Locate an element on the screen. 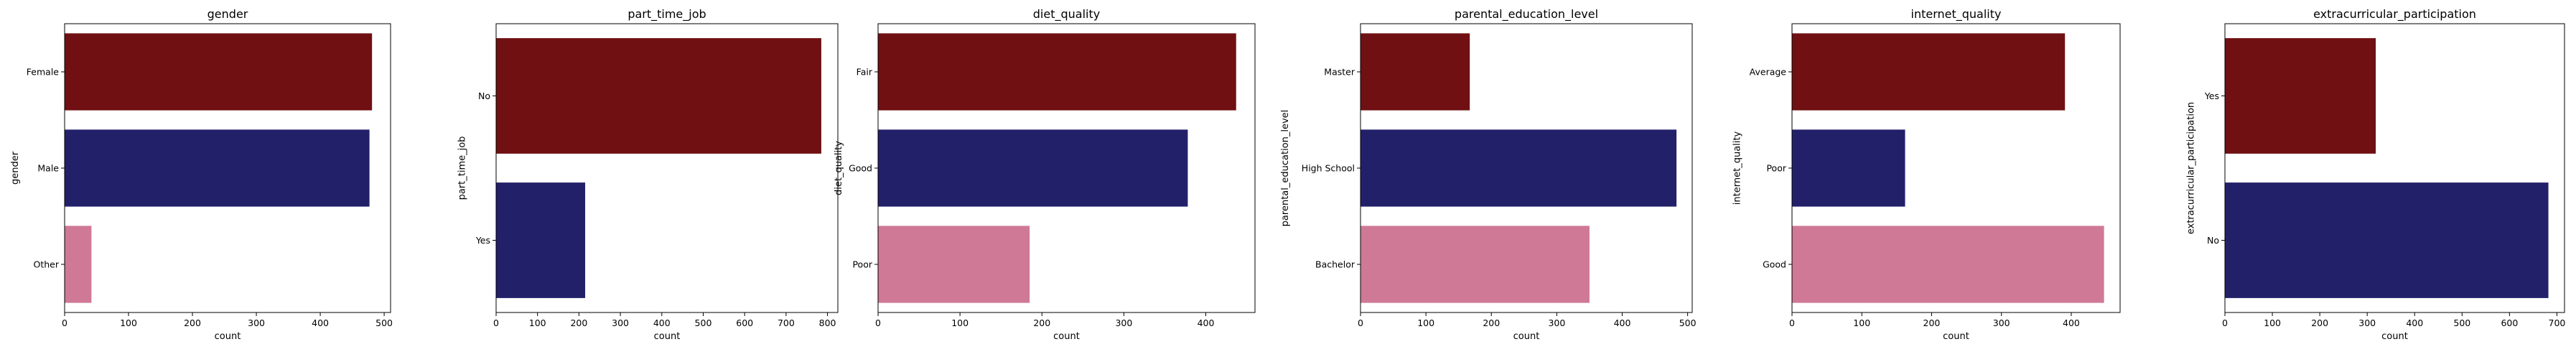  y-axis-label: parental_education_level is located at coordinates (1285, 168).